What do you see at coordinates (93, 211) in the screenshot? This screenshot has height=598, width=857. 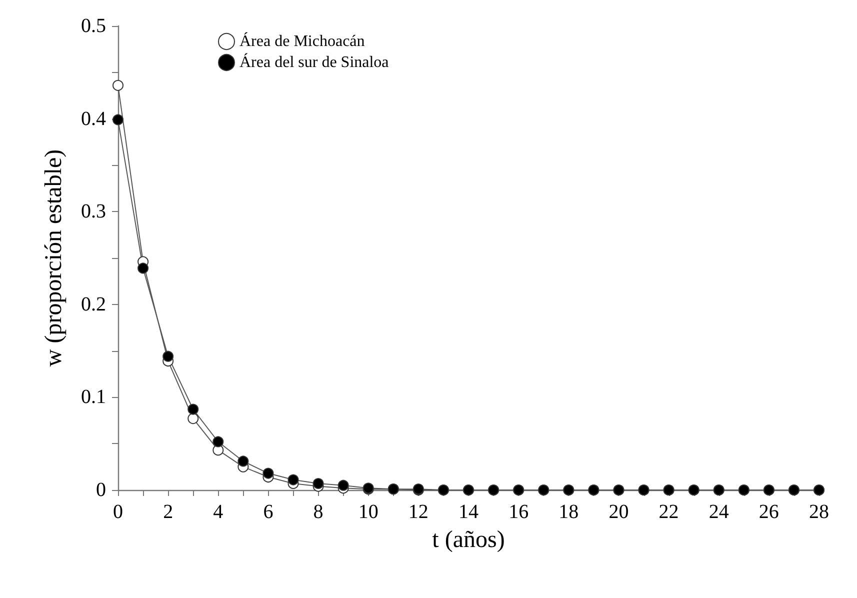 I see `y-tick-label: 0.3` at bounding box center [93, 211].